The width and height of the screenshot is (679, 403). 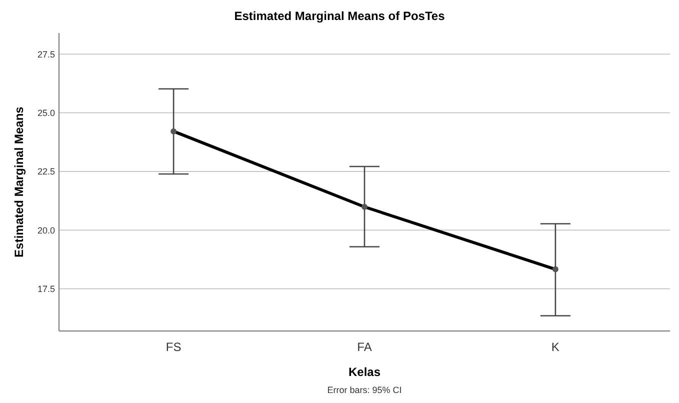 What do you see at coordinates (555, 347) in the screenshot?
I see `x-tick-label: K` at bounding box center [555, 347].